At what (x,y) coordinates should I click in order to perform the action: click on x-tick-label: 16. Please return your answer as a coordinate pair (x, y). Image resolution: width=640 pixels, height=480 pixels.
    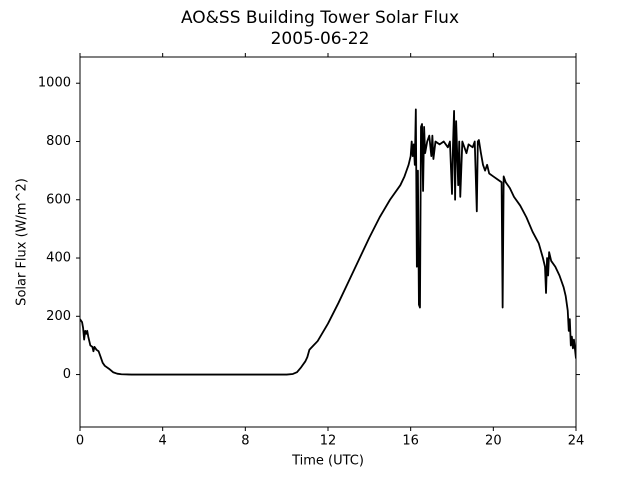
    Looking at the image, I should click on (410, 441).